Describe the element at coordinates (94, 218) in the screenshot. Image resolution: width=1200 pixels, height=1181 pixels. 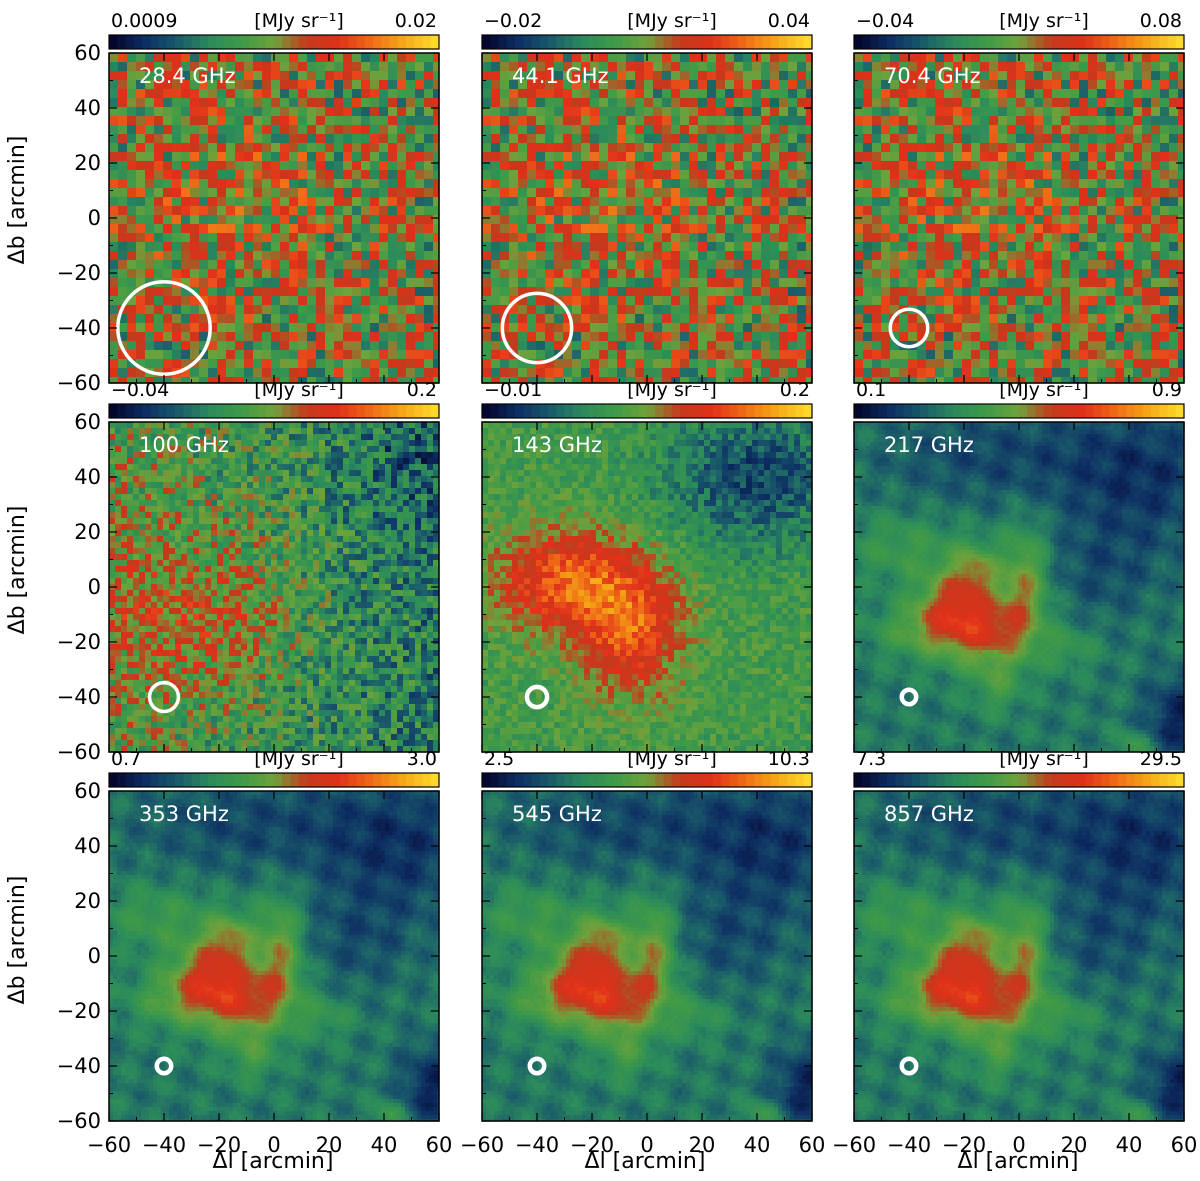
I see `y-tick-label: 0` at that location.